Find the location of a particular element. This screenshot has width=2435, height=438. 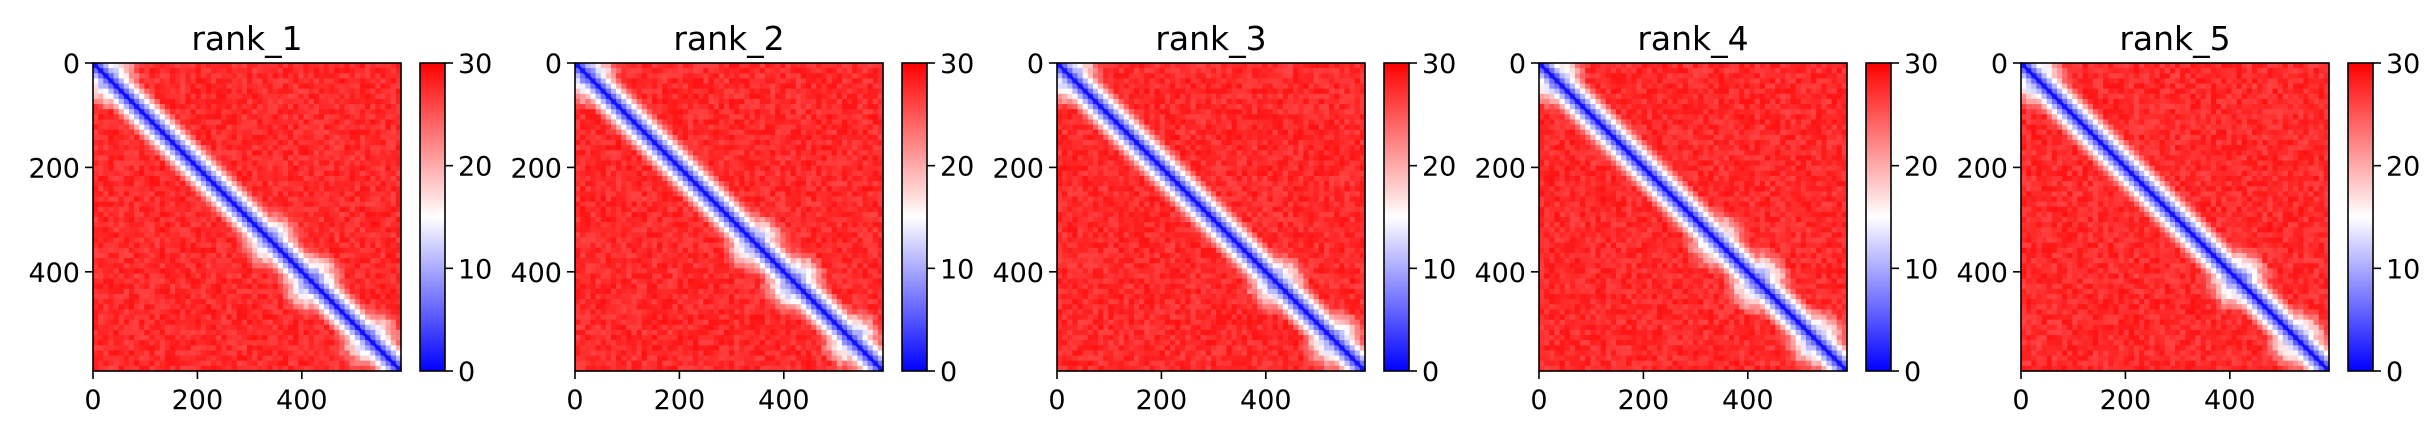

x-tick-label: 200 is located at coordinates (198, 400).